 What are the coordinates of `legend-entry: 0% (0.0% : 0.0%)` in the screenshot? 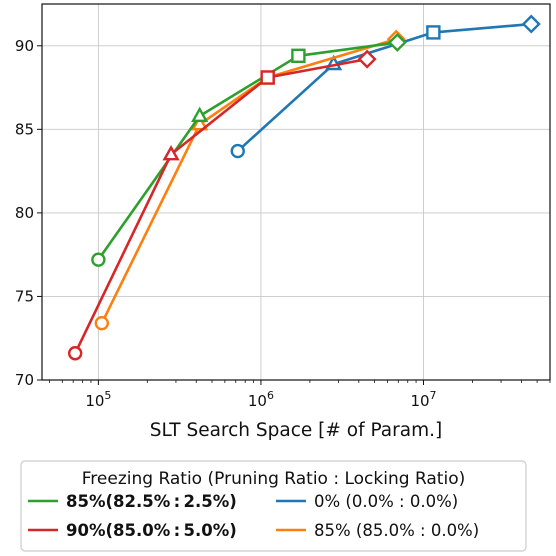 It's located at (367, 501).